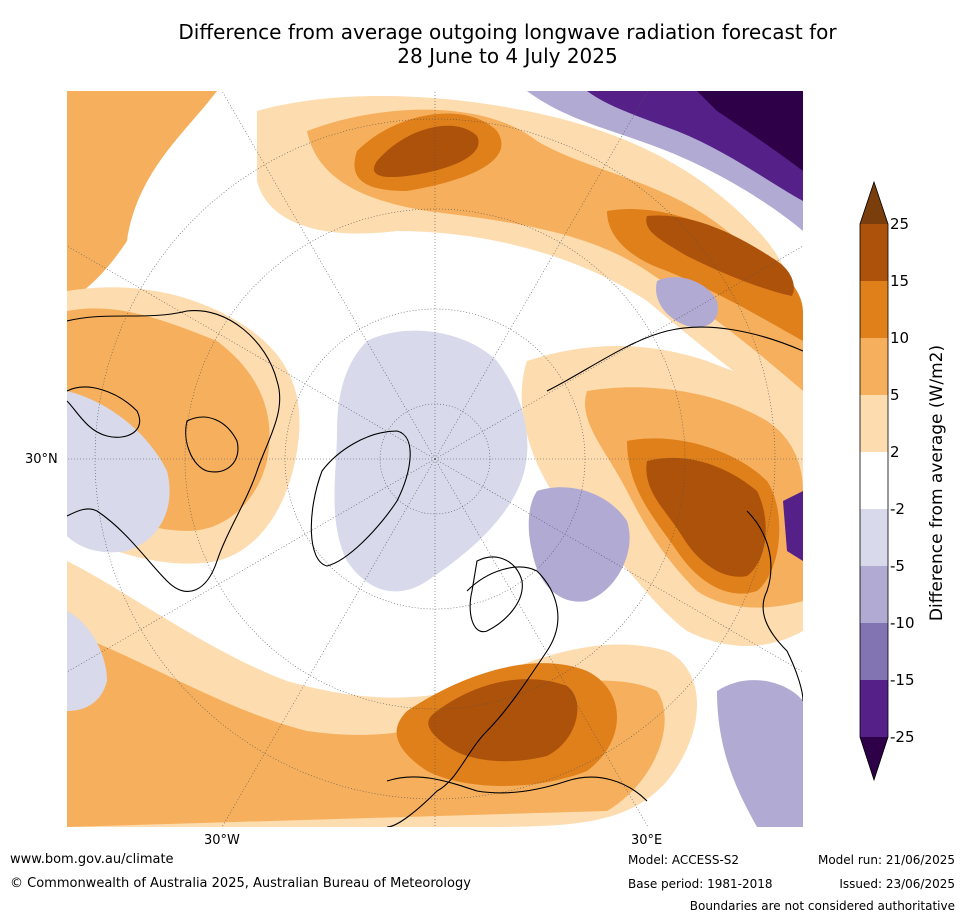 This screenshot has height=919, width=965. What do you see at coordinates (706, 517) in the screenshot?
I see `orange-region-asia-core2` at bounding box center [706, 517].